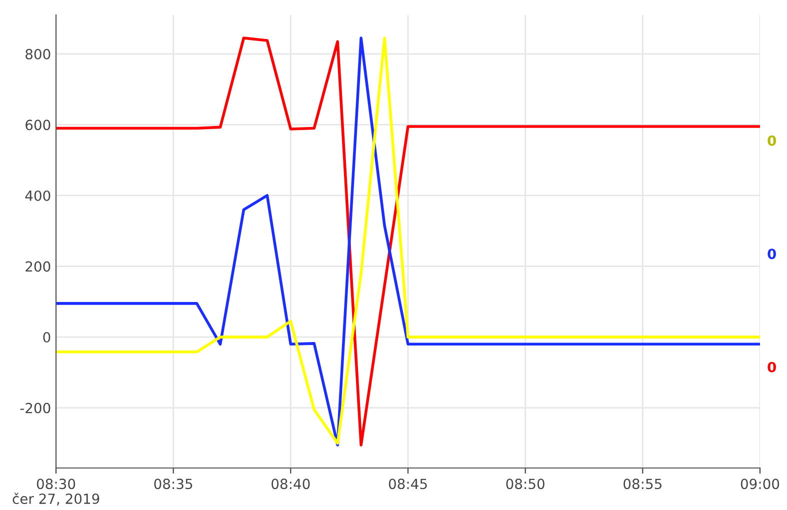 The width and height of the screenshot is (787, 510). Describe the element at coordinates (407, 484) in the screenshot. I see `x-tick-label: 08:45` at that location.